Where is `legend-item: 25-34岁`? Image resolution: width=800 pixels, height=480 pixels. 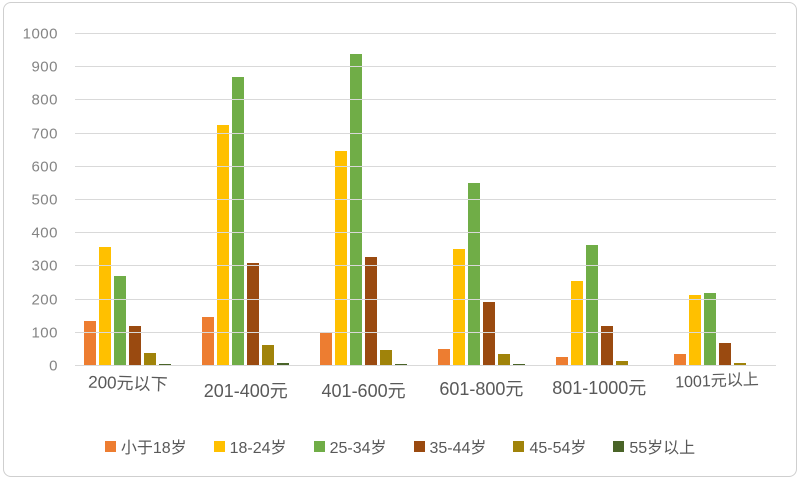
legend-item: 25-34岁 is located at coordinates (350, 446).